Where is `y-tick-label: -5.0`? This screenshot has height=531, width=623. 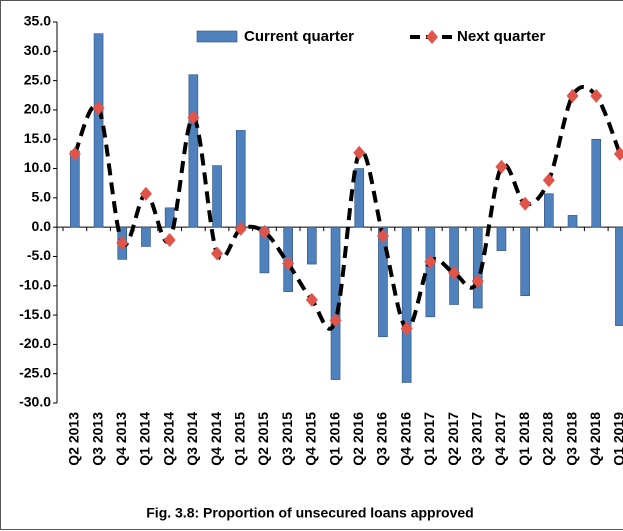
y-tick-label: -5.0 is located at coordinates (39, 255).